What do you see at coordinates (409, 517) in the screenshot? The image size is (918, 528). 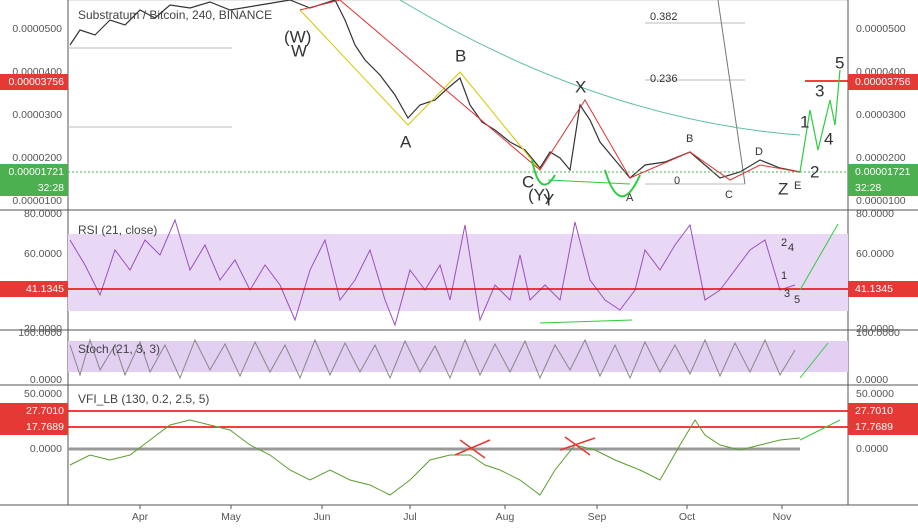 I see `x-tick-label: Jul` at bounding box center [409, 517].